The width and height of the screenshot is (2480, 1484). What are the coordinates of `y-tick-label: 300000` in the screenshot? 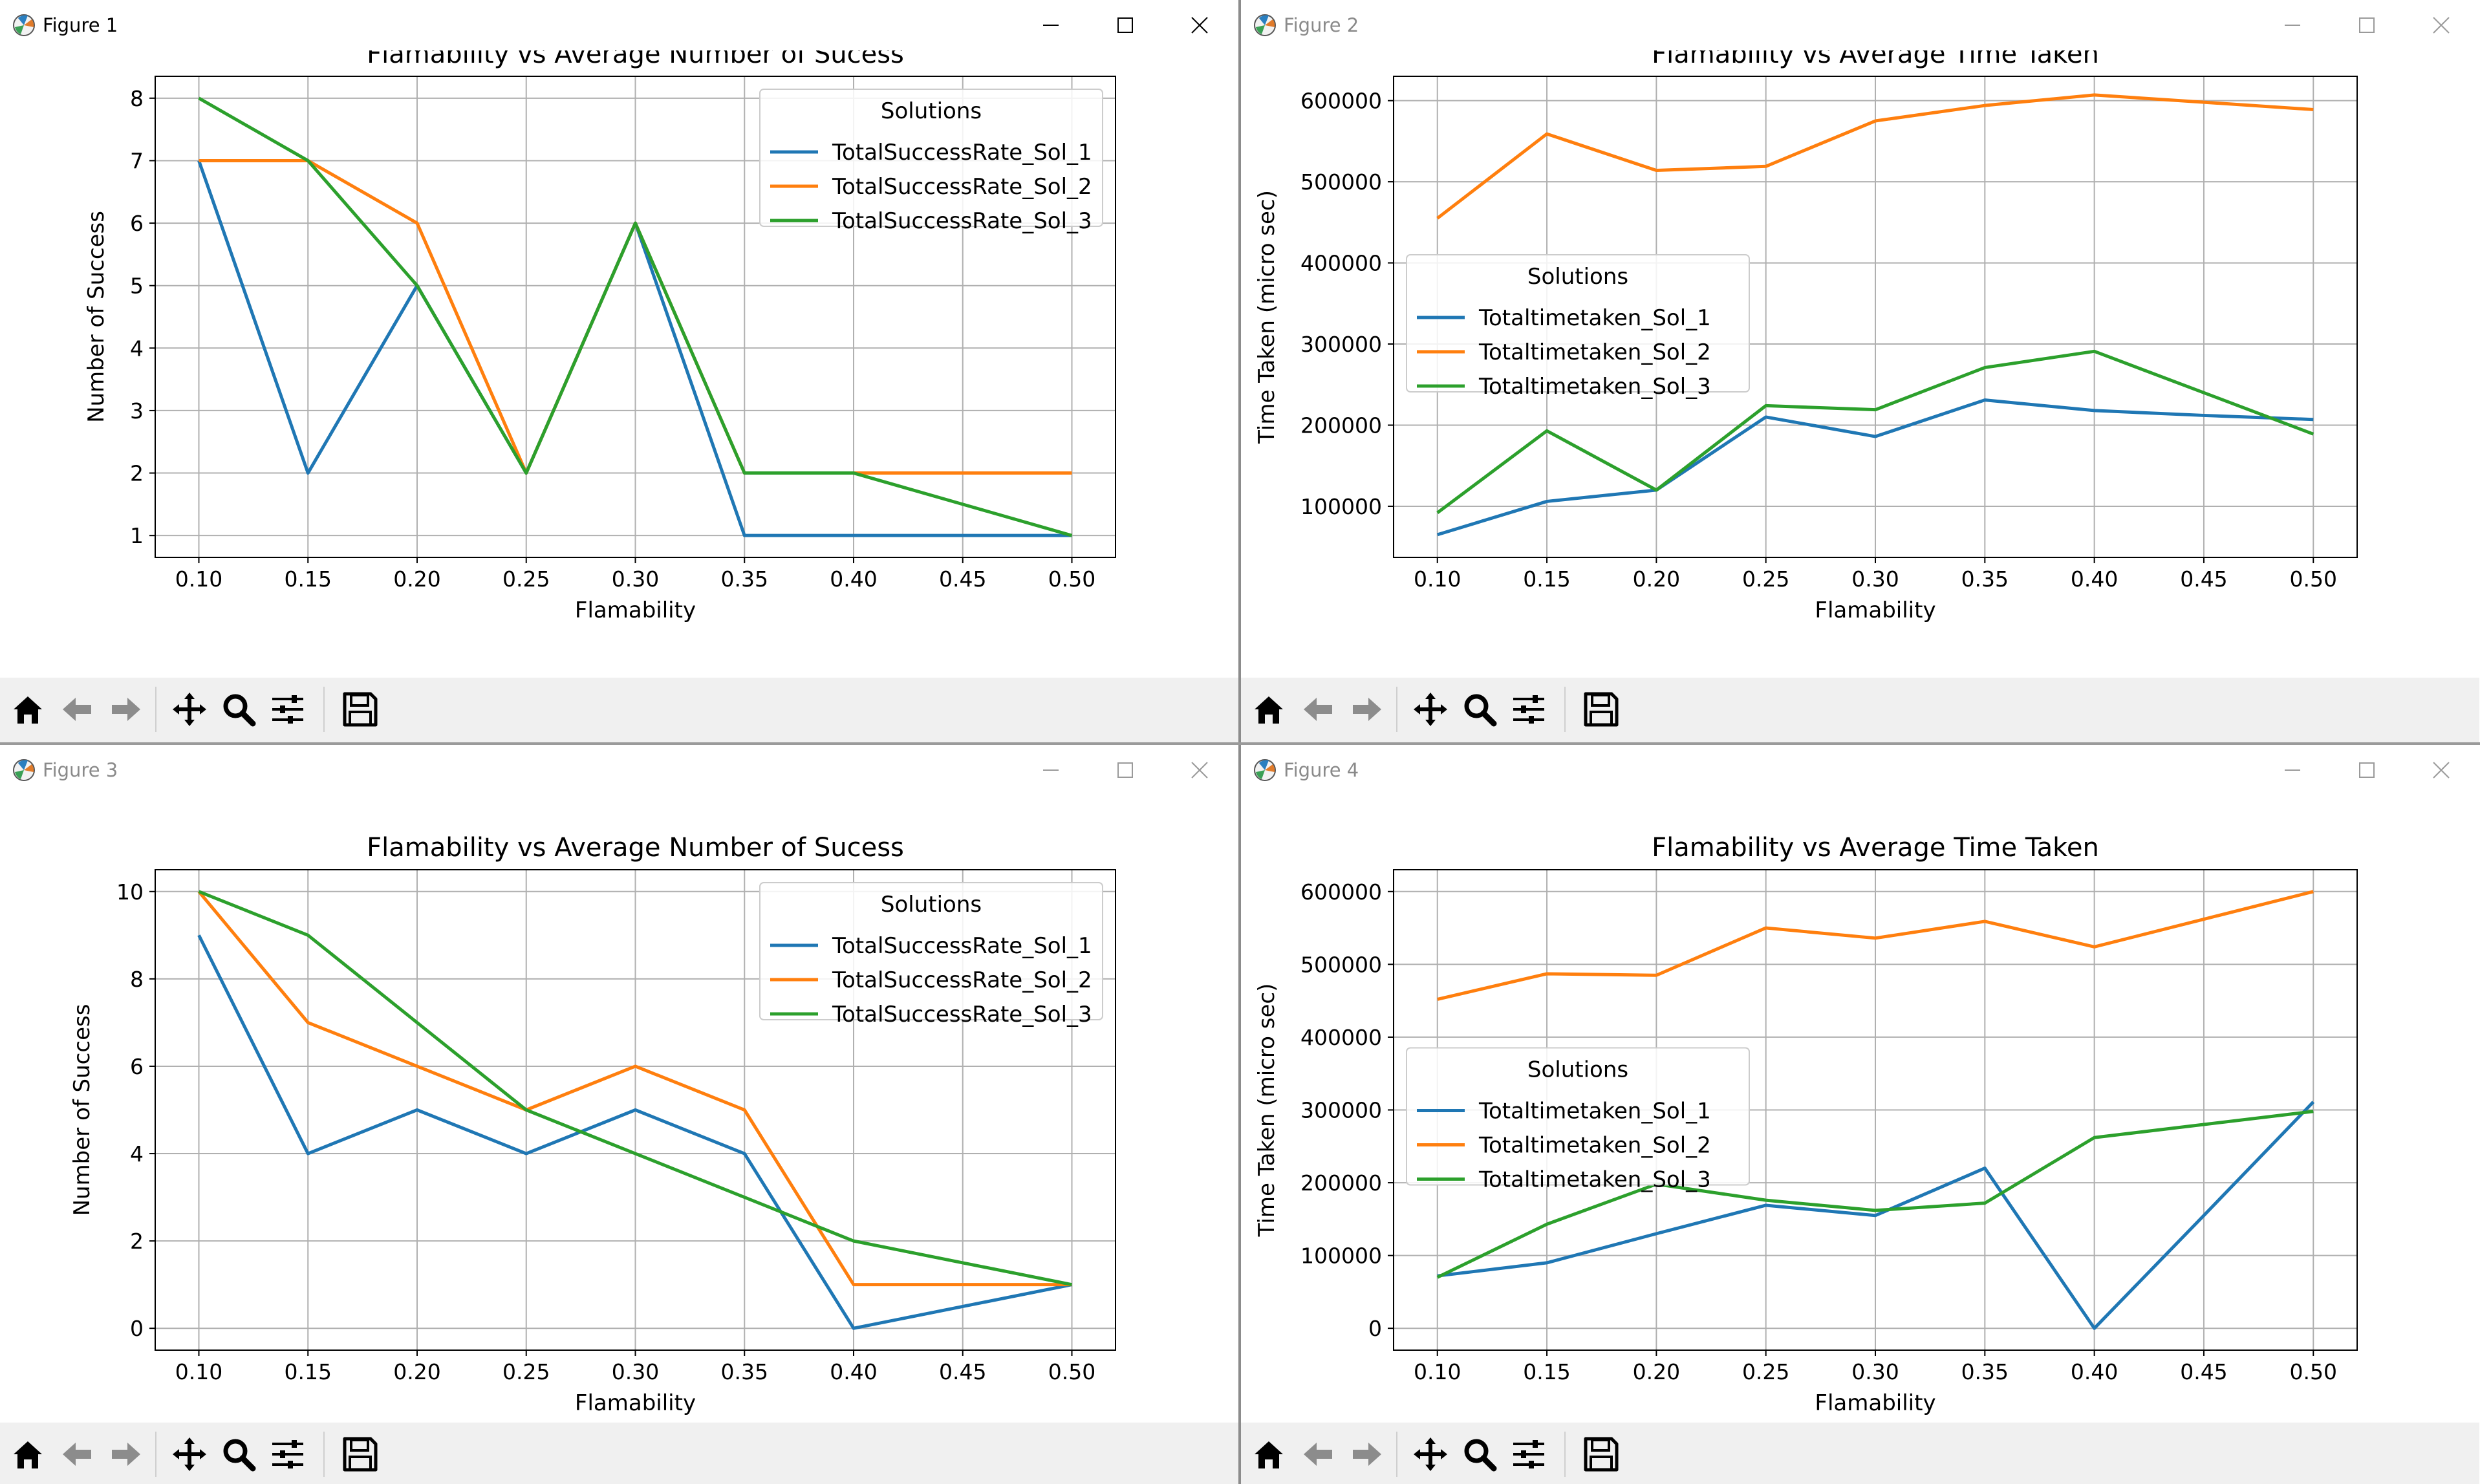 It's located at (1341, 1110).